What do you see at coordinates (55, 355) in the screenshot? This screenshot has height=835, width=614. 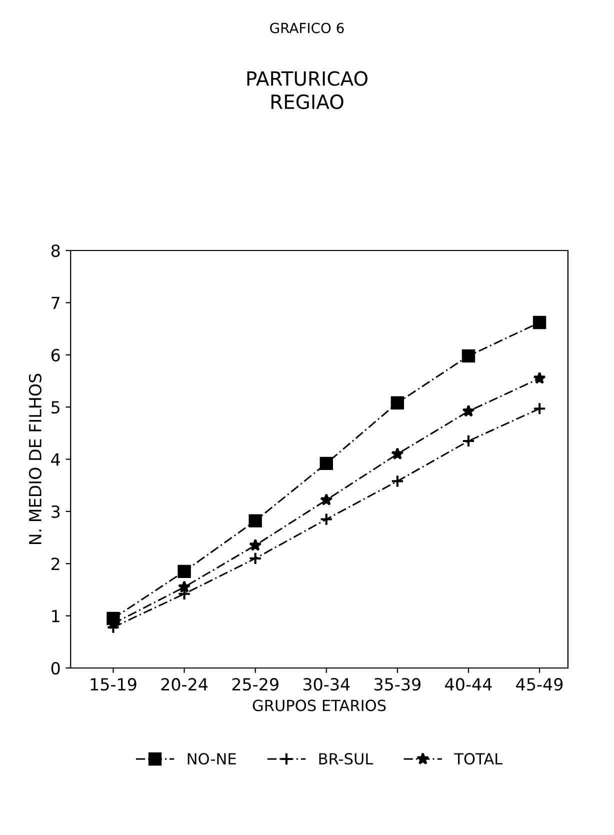 I see `y-tick-label: 6` at bounding box center [55, 355].